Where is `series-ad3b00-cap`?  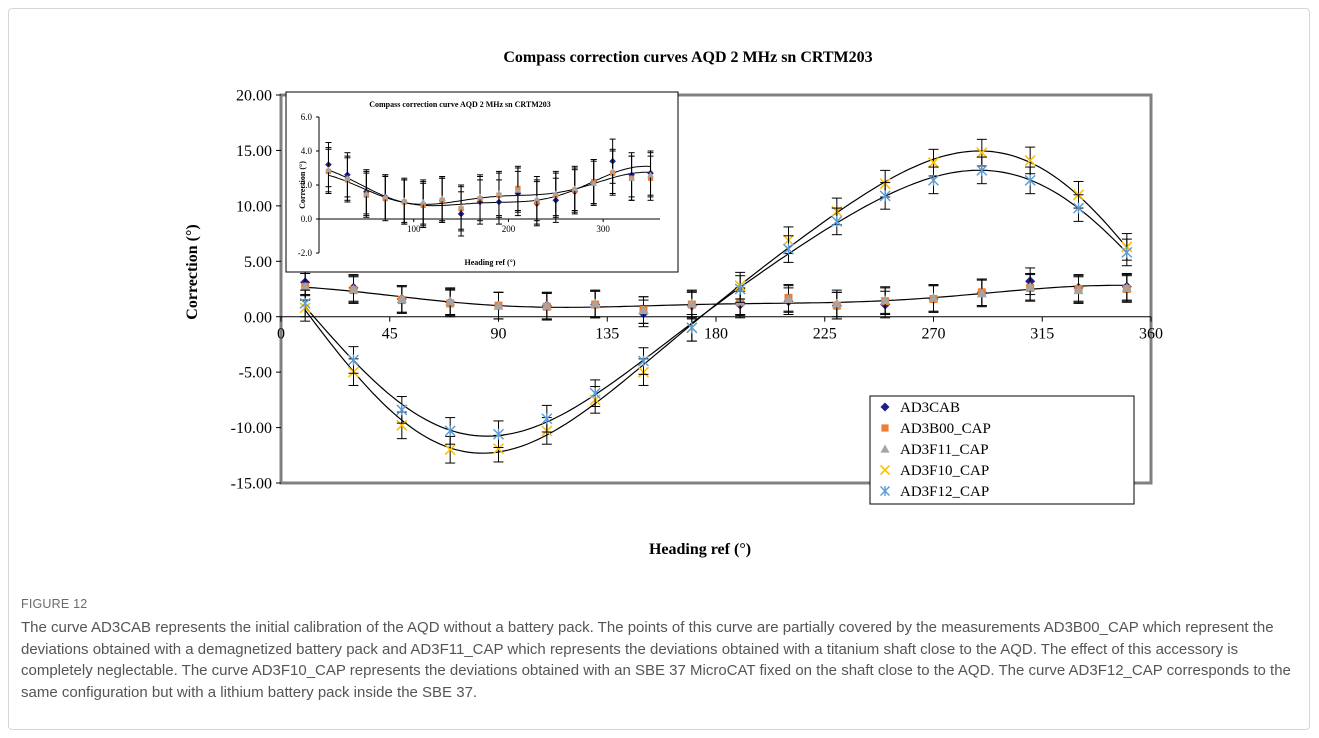
series-ad3b00-cap is located at coordinates (716, 298).